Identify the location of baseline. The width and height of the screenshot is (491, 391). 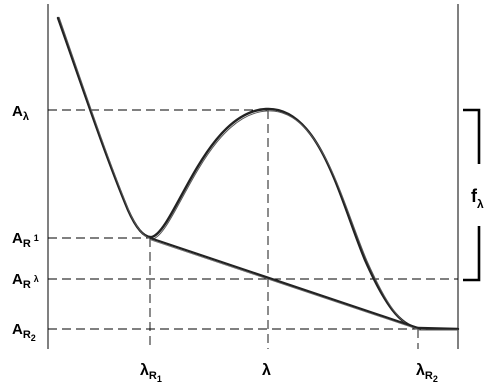
(284, 283).